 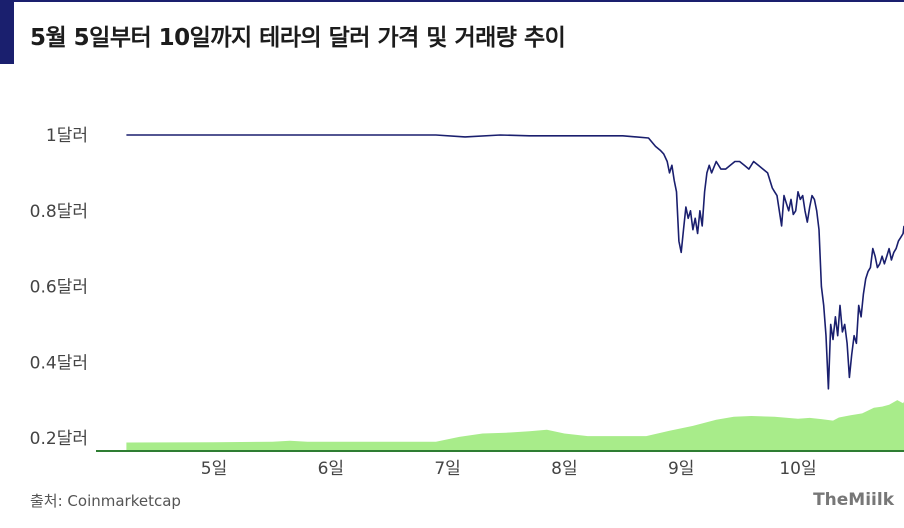 I want to click on brand-logo: TheMiilk, so click(x=853, y=500).